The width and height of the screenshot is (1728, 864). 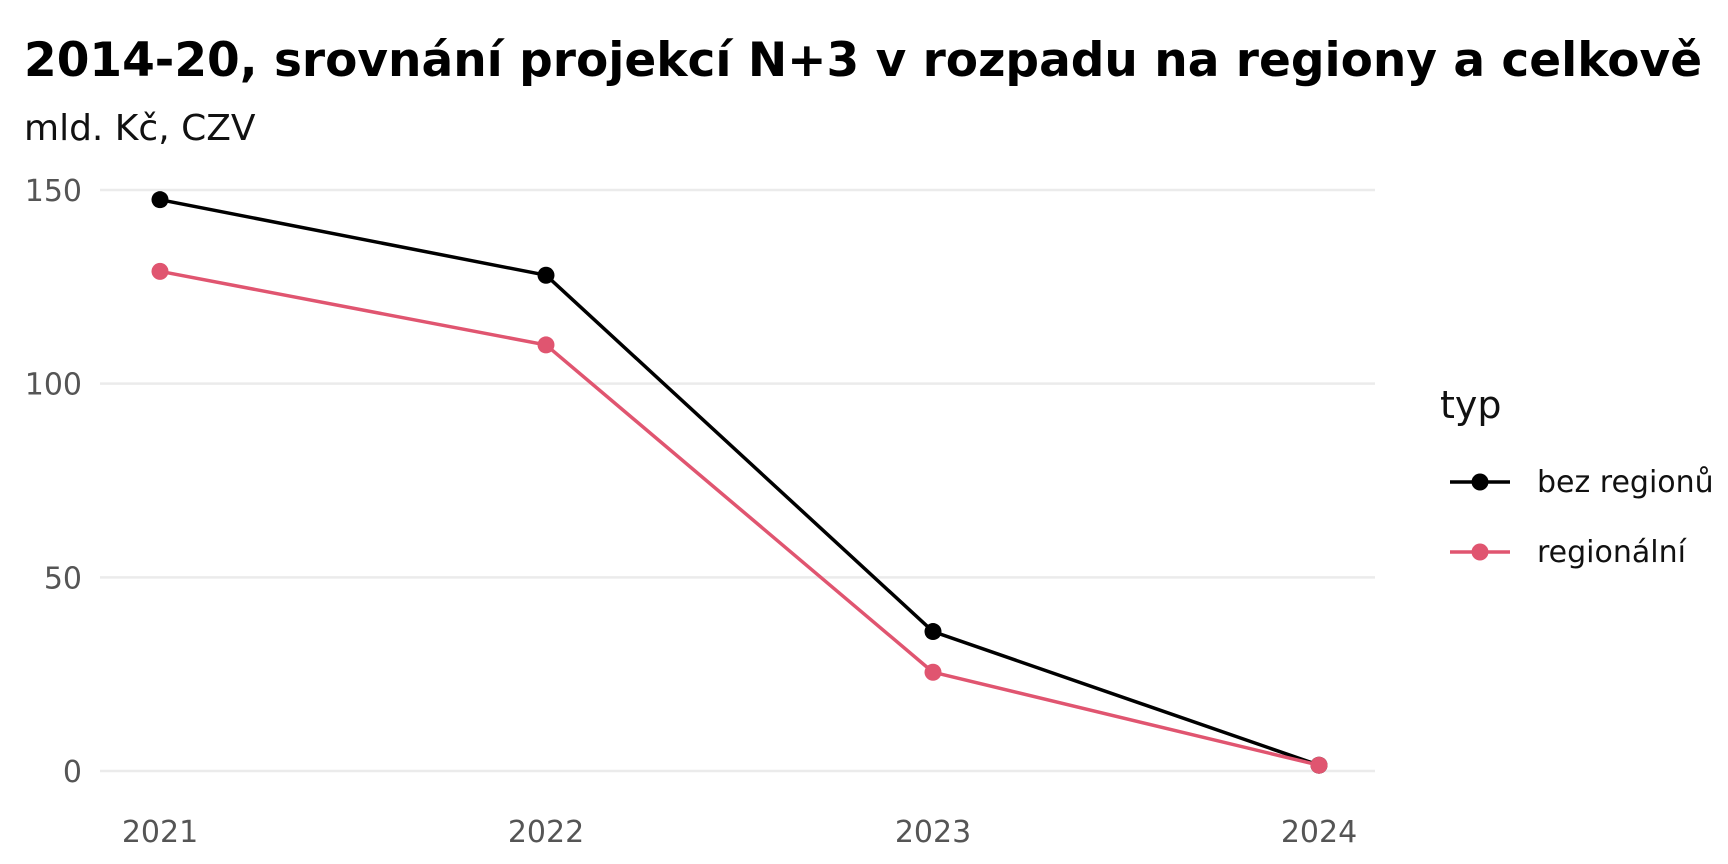 I want to click on legend-item: regionální, so click(x=1569, y=552).